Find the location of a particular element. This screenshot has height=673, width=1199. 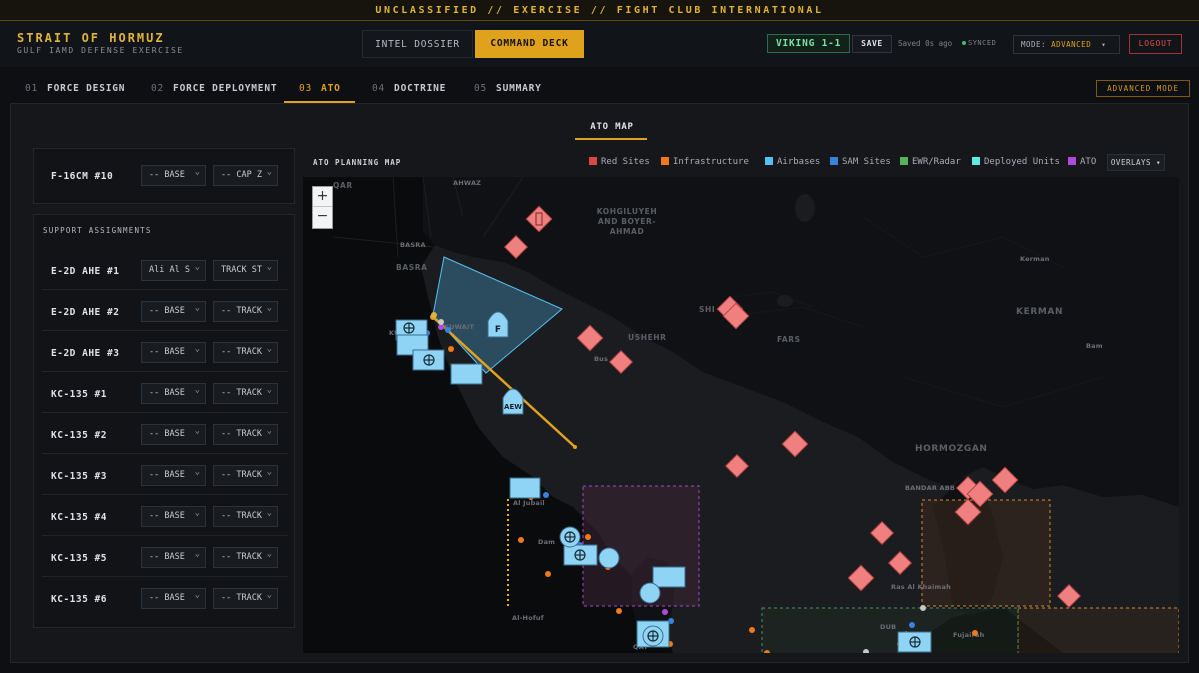

save-button: SAVE is located at coordinates (872, 44).